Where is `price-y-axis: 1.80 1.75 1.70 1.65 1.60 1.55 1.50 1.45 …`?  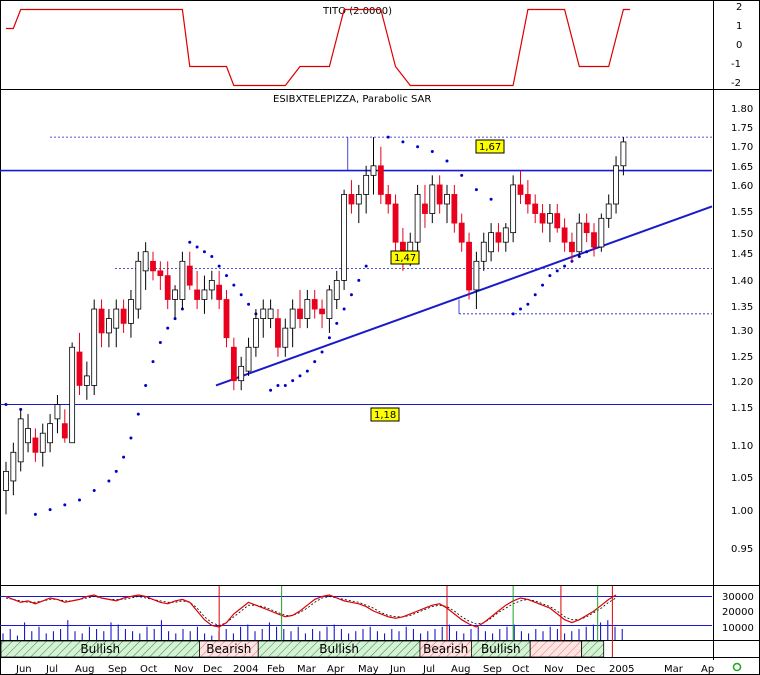 price-y-axis: 1.80 1.75 1.70 1.65 1.60 1.55 1.50 1.45 … is located at coordinates (742, 329).